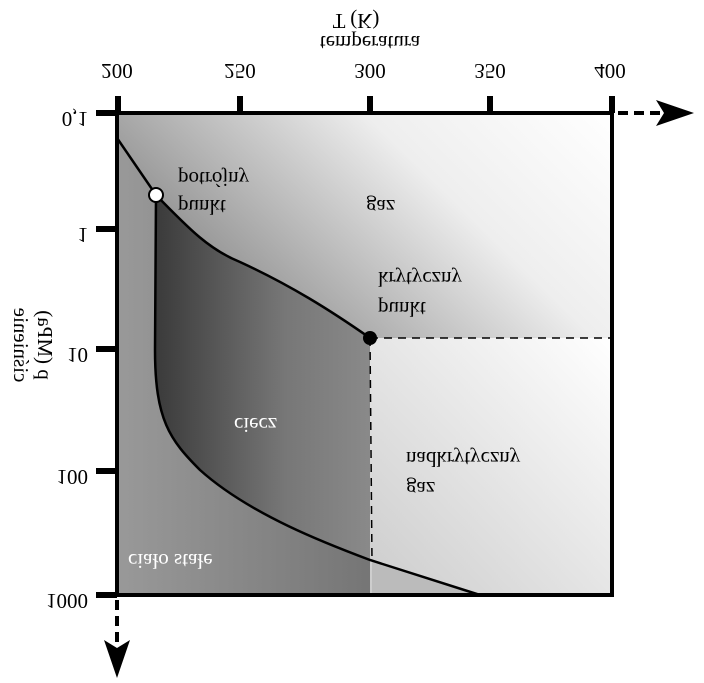  Describe the element at coordinates (156, 195) in the screenshot. I see `triple-point` at that location.